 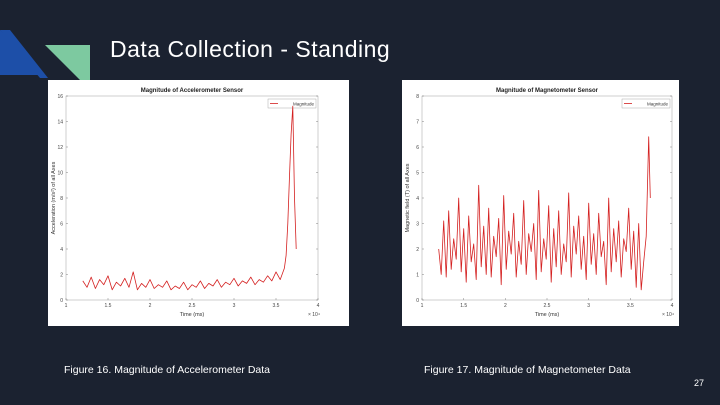 What do you see at coordinates (60, 97) in the screenshot?
I see `y-tick-label: 16` at bounding box center [60, 97].